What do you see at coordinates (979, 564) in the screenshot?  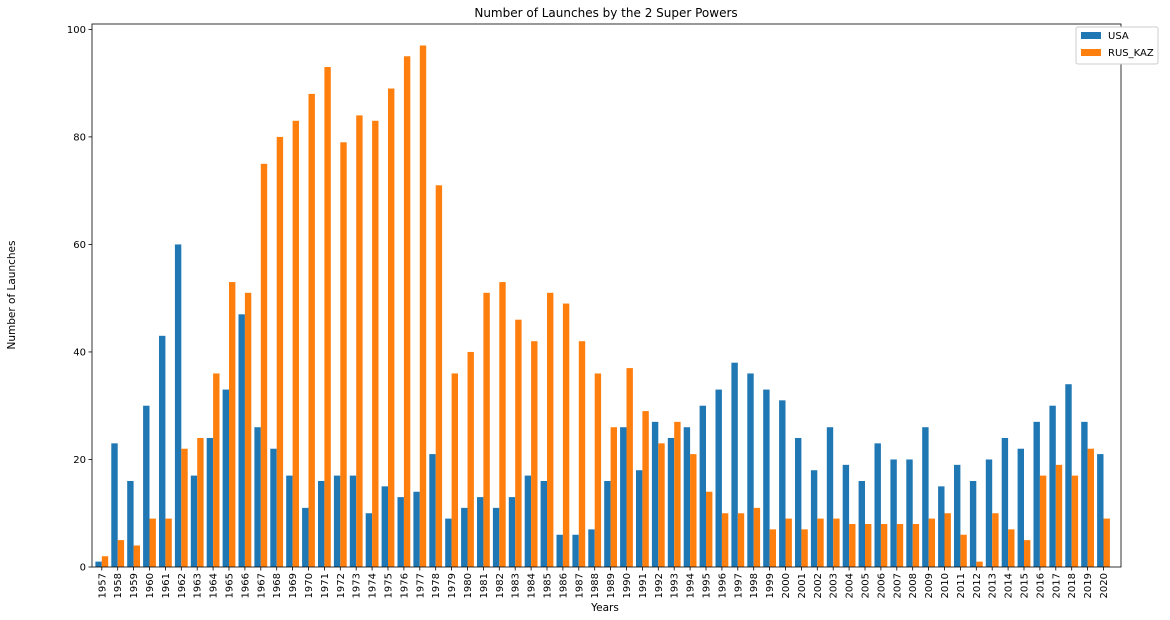 I see `bar-rus-kaz-2012` at bounding box center [979, 564].